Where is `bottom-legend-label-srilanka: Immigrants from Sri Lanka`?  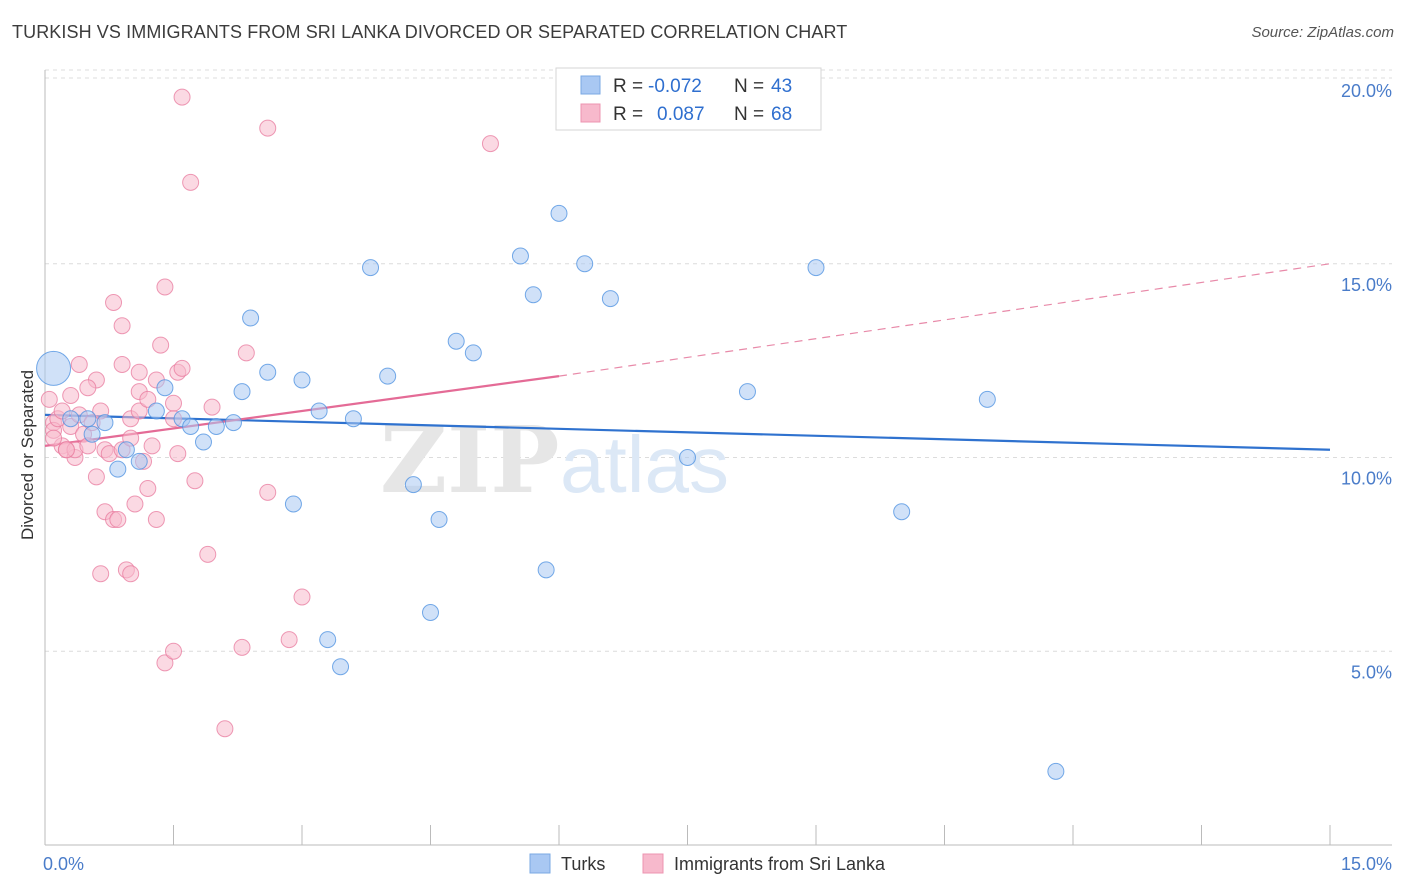 bottom-legend-label-srilanka: Immigrants from Sri Lanka is located at coordinates (780, 864).